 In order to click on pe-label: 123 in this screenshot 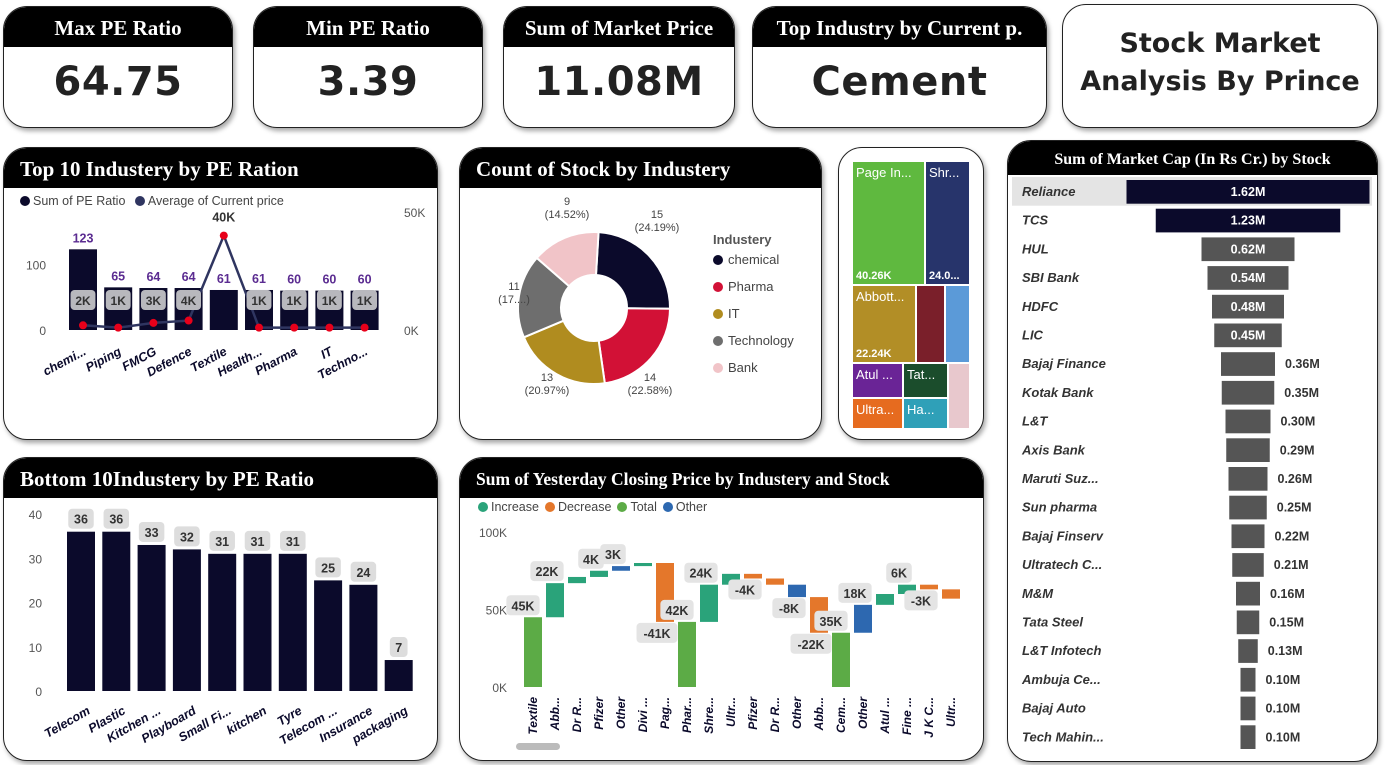, I will do `click(83, 238)`.